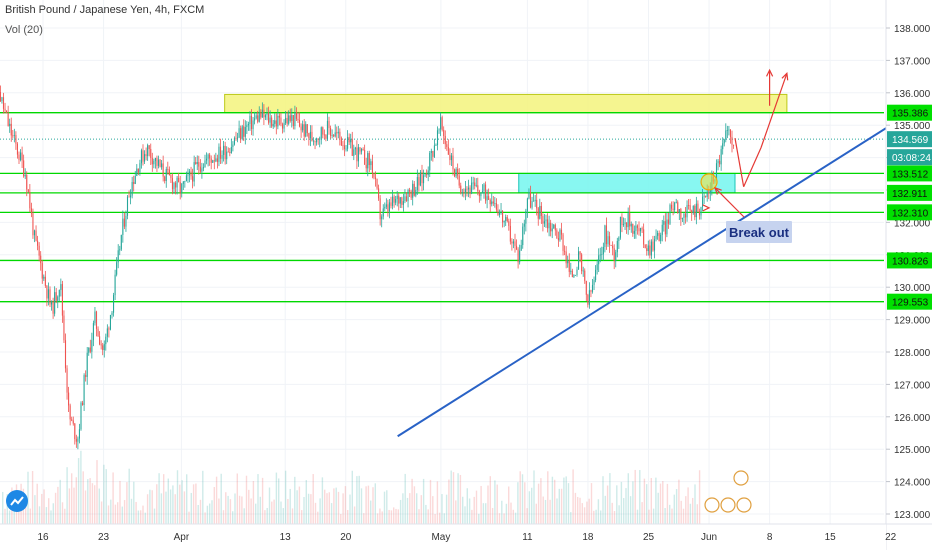  I want to click on projection-arrow-2-head, so click(785, 76).